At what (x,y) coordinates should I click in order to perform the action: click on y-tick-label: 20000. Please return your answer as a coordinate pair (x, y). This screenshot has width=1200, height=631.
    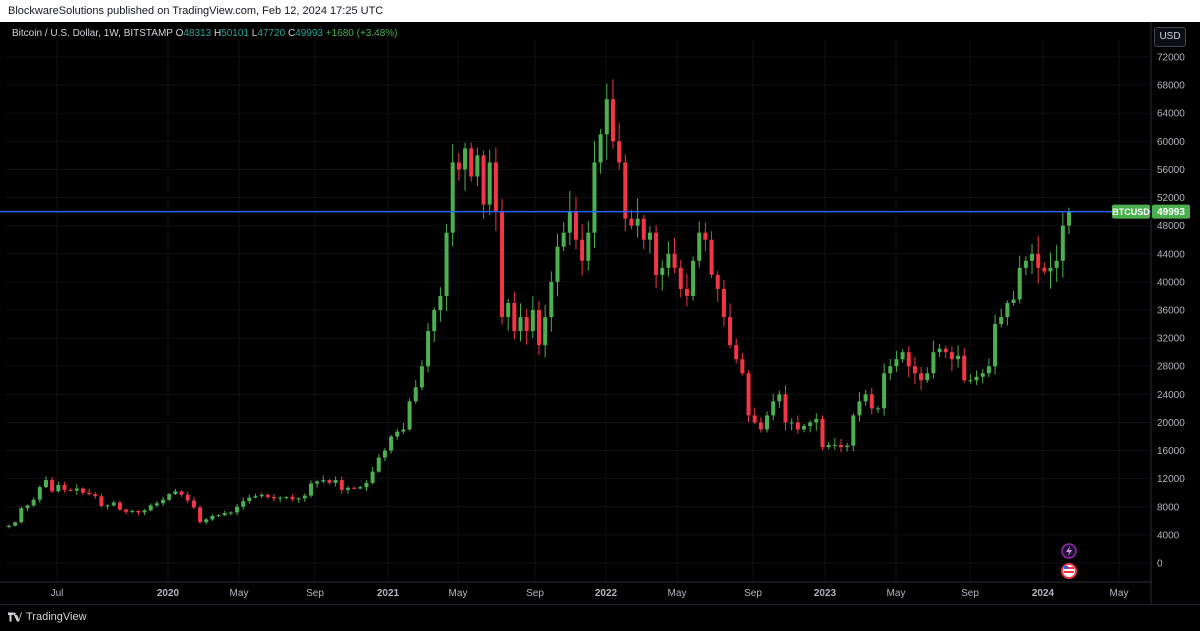
    Looking at the image, I should click on (1171, 423).